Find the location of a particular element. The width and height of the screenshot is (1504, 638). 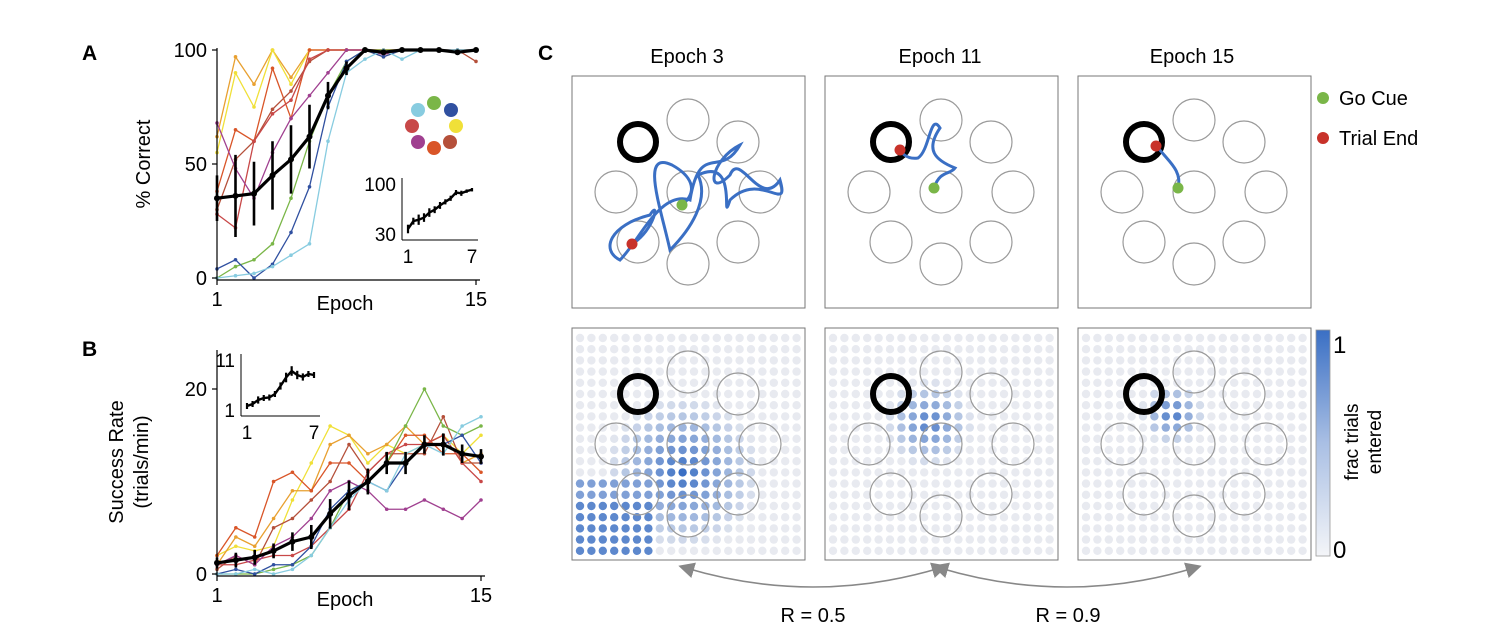

chart-b-inset-line is located at coordinates (280, 388).